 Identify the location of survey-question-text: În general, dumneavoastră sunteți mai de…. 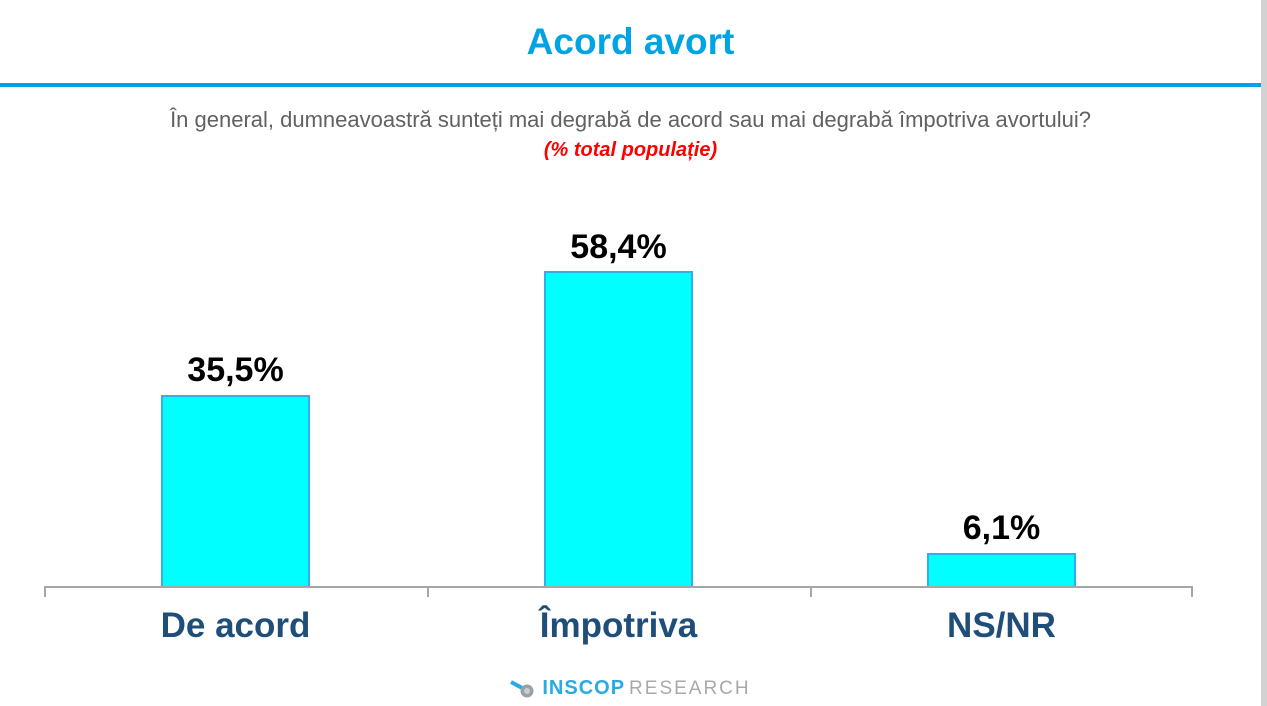
(630, 119).